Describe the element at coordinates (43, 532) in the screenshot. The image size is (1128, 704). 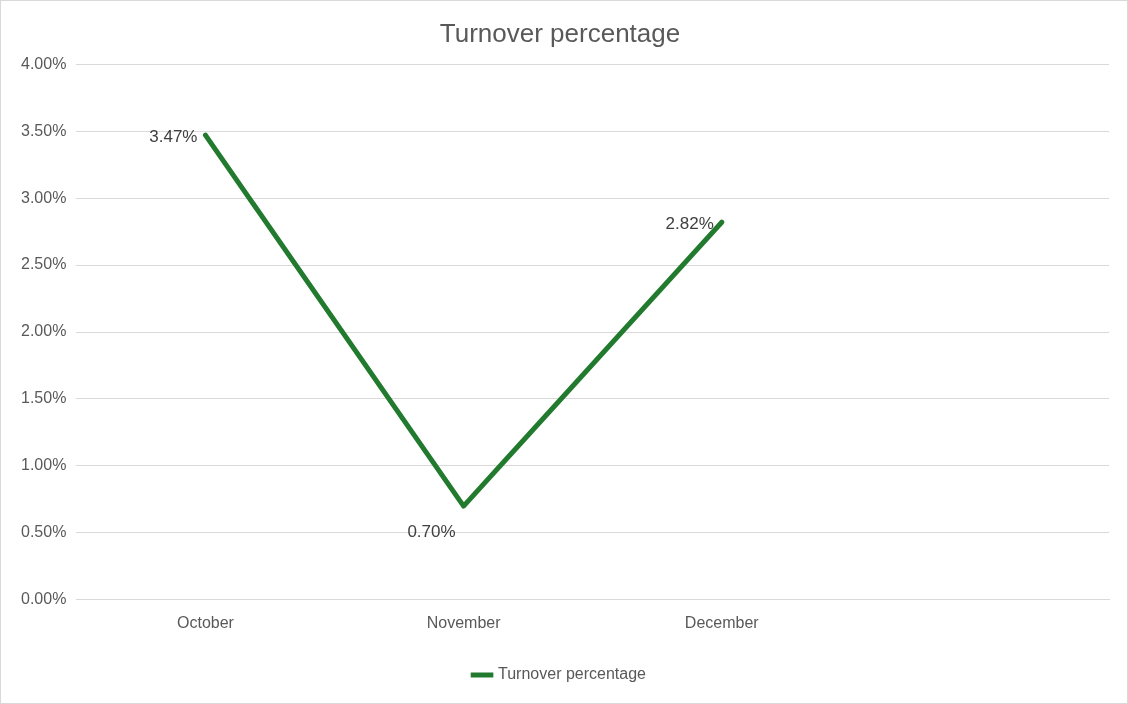
I see `y-tick-label: 0.50%` at that location.